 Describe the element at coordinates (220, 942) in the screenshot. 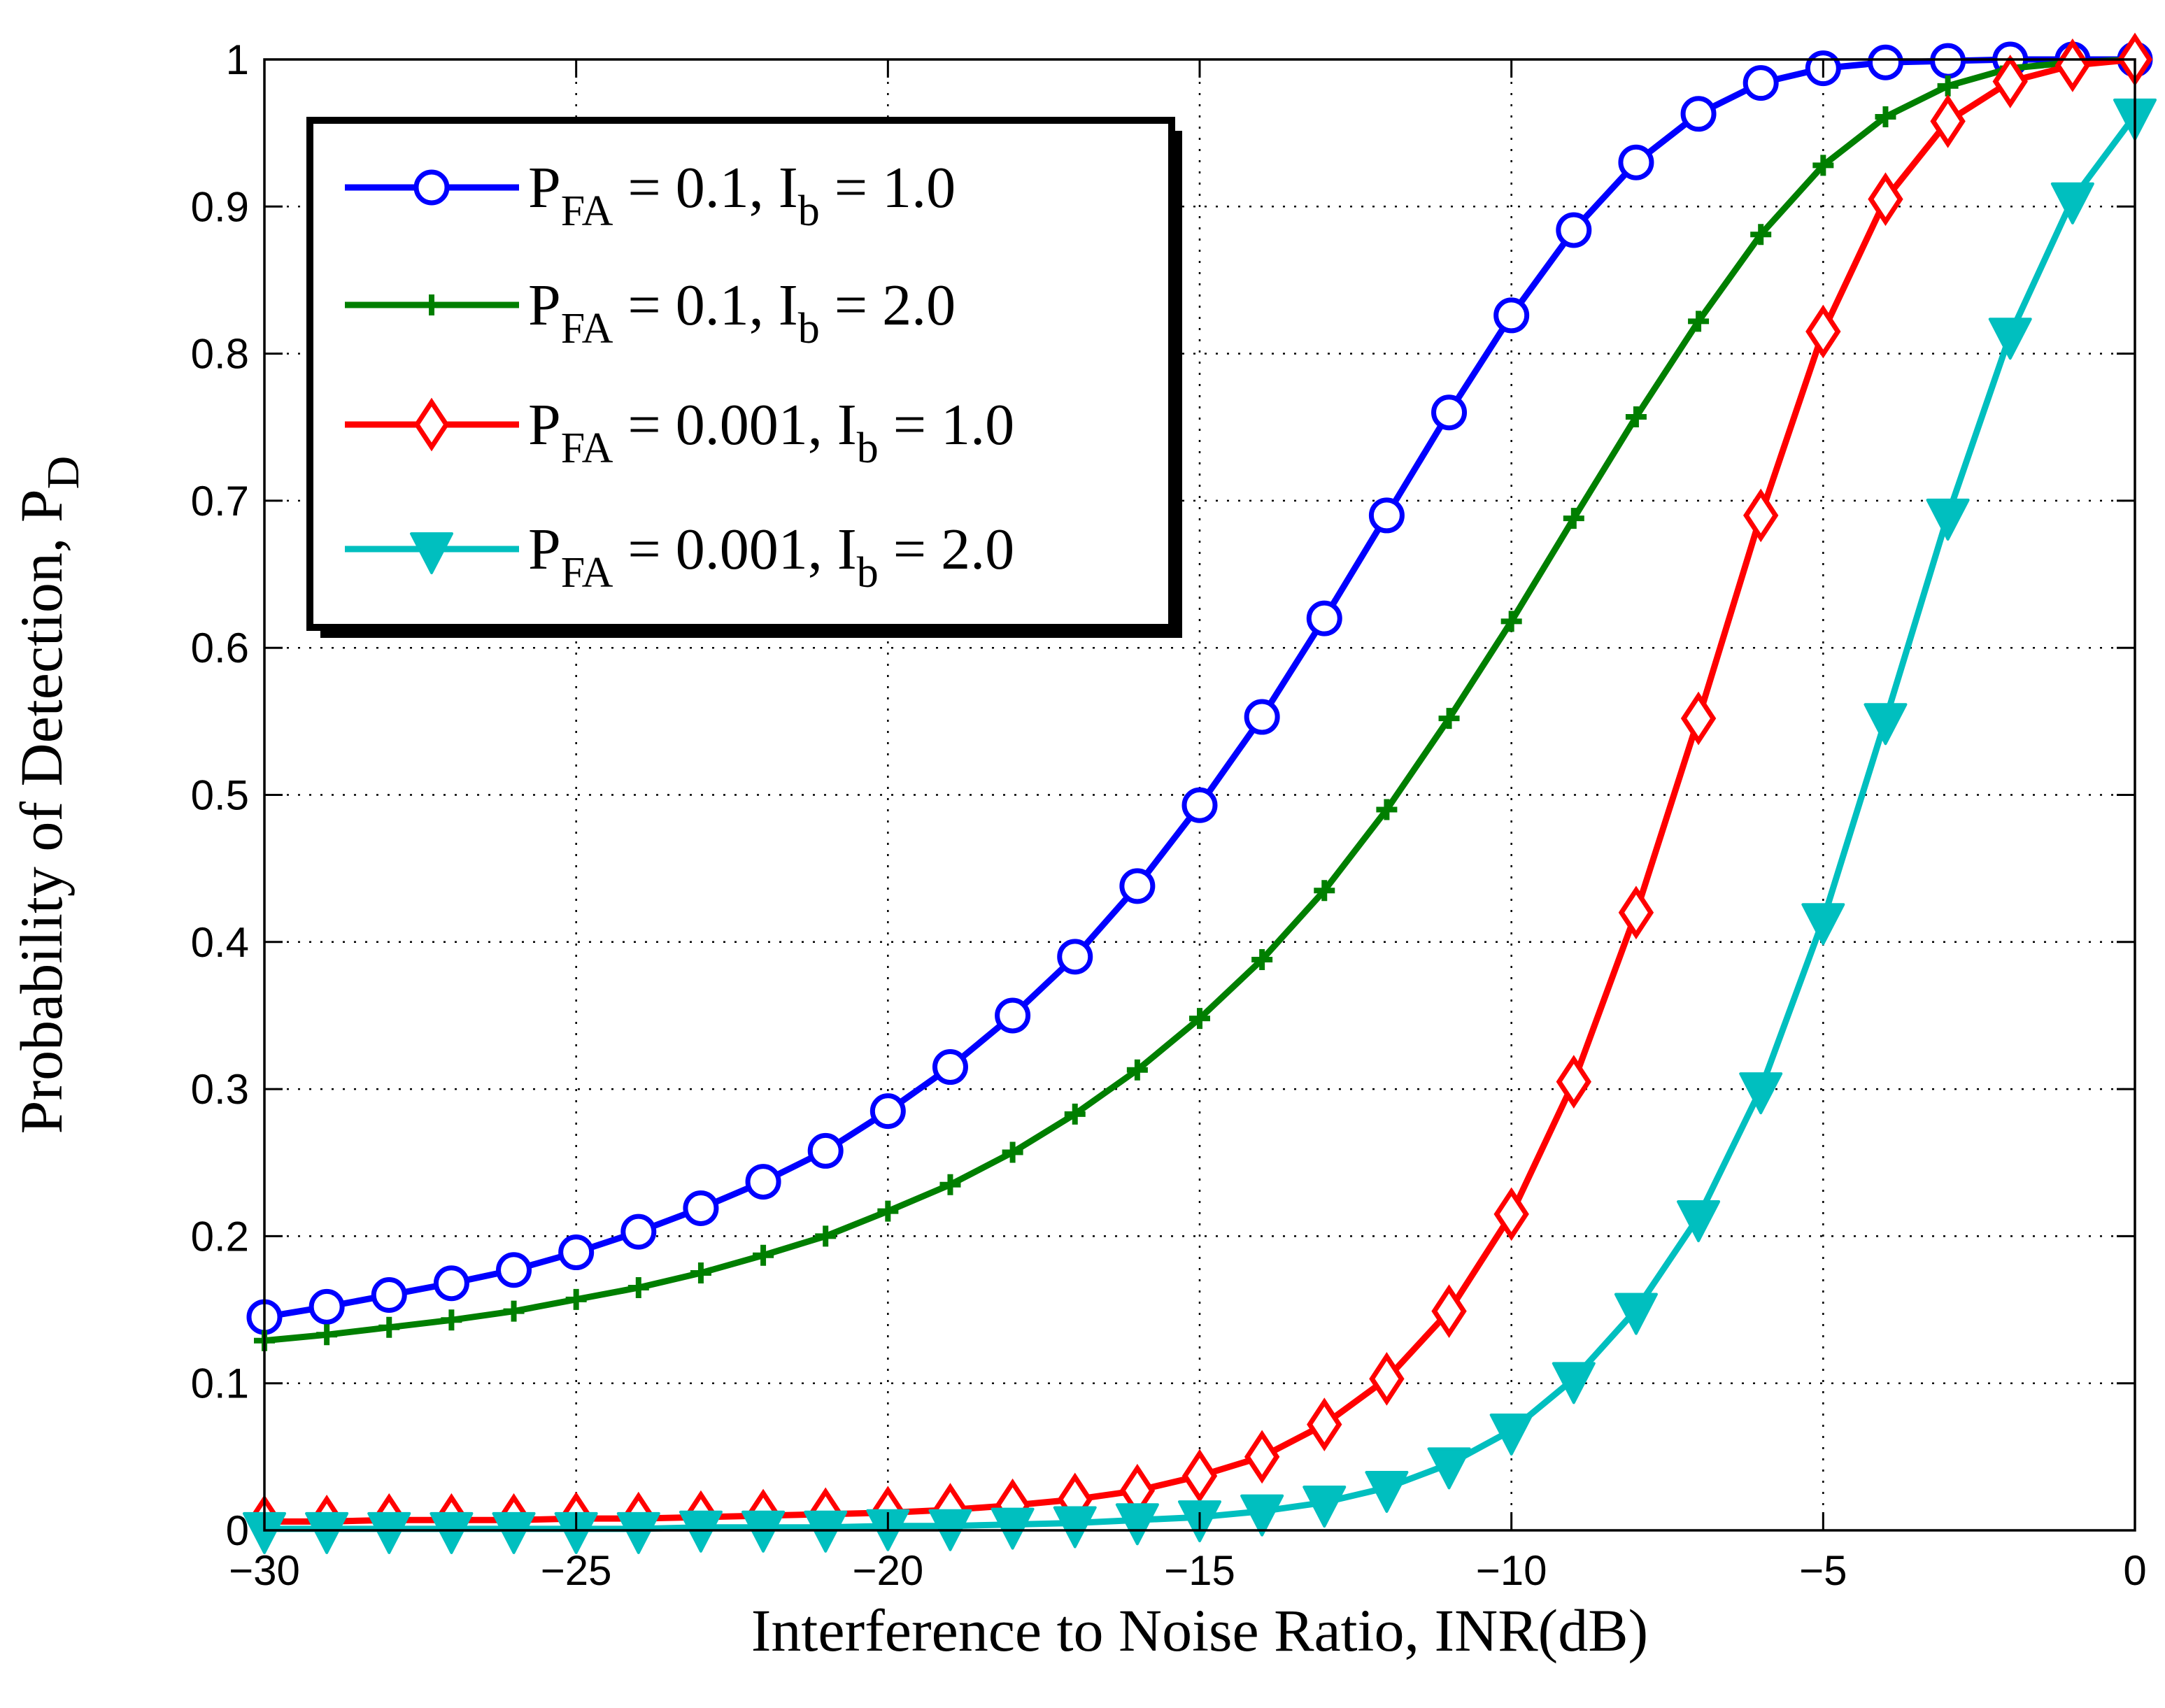

I see `y-tick-label: 0.4` at that location.